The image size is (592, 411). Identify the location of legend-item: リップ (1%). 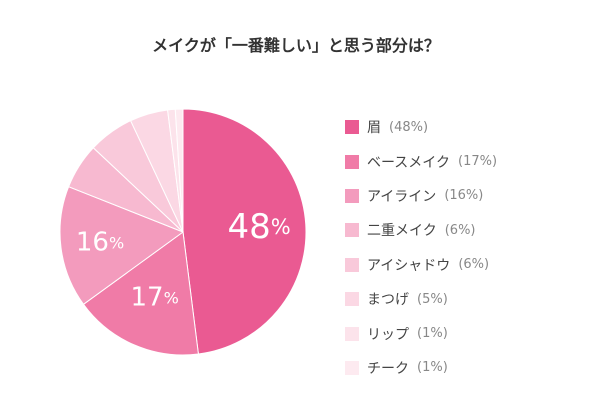
(421, 333).